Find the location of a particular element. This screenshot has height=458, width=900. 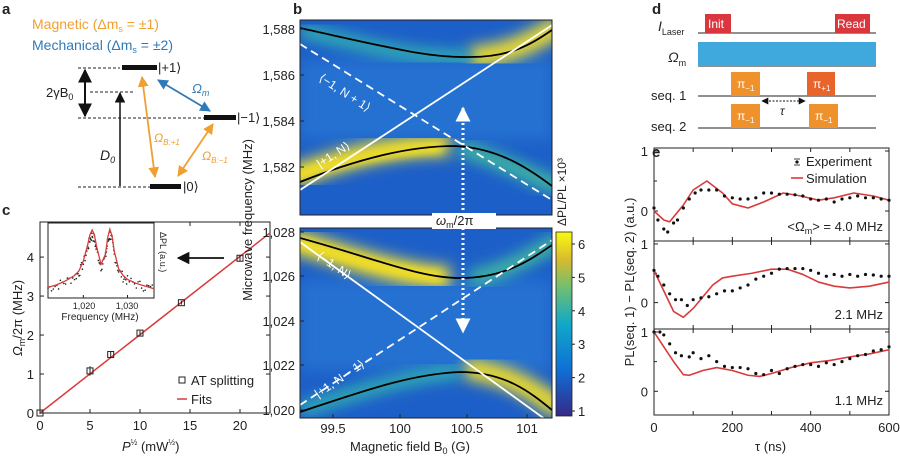

e-rabi-label: <Ωm> = 4.0 MHz is located at coordinates (835, 227).